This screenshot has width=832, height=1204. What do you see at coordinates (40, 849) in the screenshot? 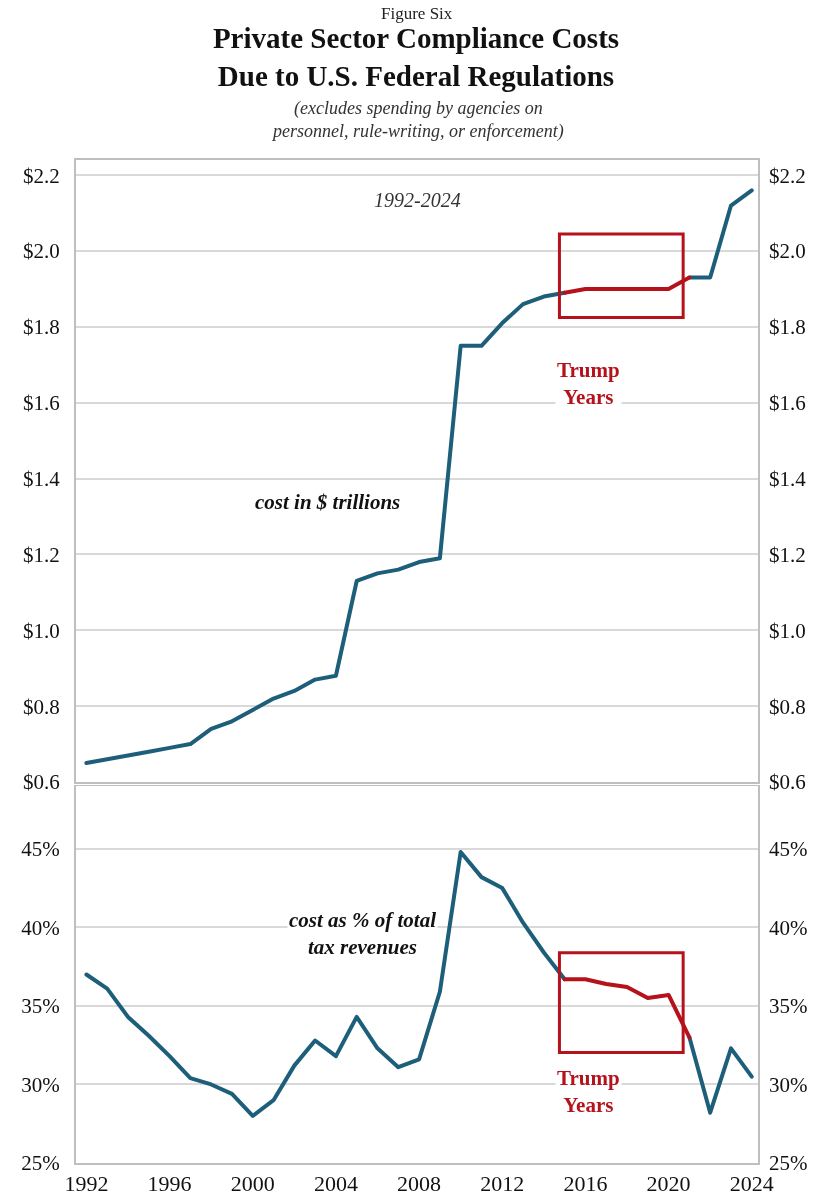
I see `y-tick-label: 45%` at bounding box center [40, 849].